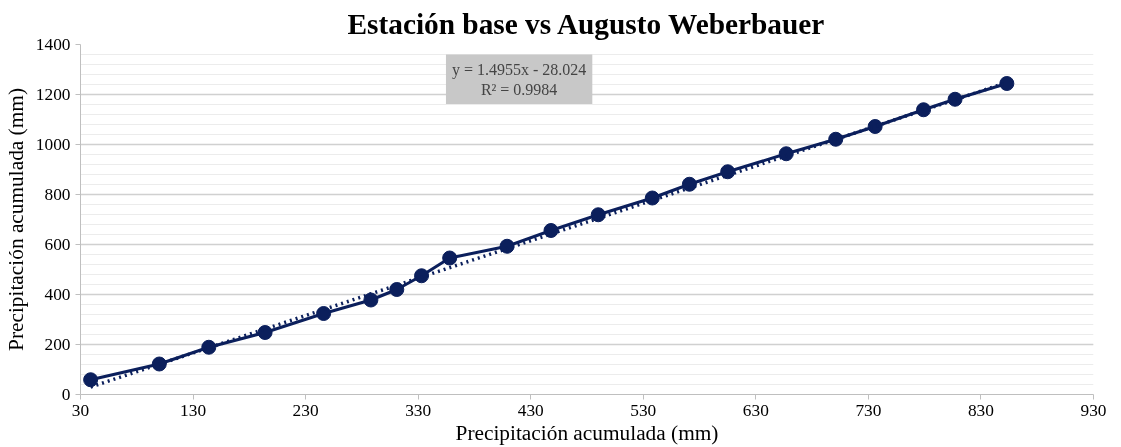 Image resolution: width=1121 pixels, height=447 pixels. I want to click on x-tick-label: 30, so click(80, 410).